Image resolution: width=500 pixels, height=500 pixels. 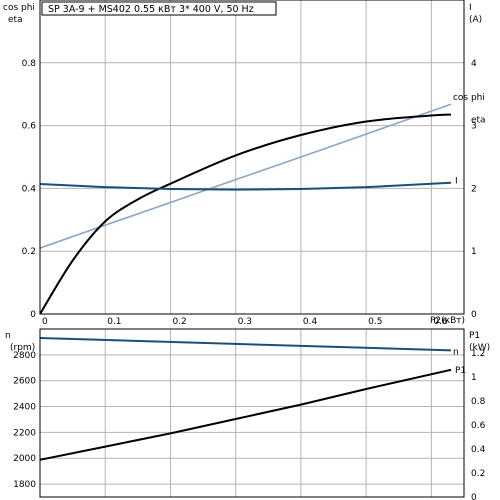 I want to click on bottom-y-right-tick-label: 1.2, so click(x=478, y=354).